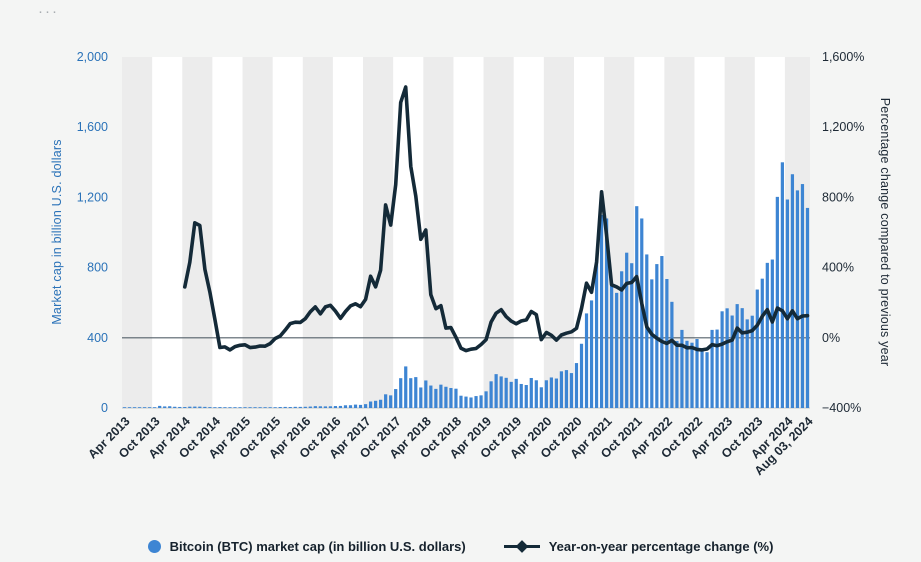 The image size is (921, 562). Describe the element at coordinates (104, 408) in the screenshot. I see `svg-text: 0` at that location.